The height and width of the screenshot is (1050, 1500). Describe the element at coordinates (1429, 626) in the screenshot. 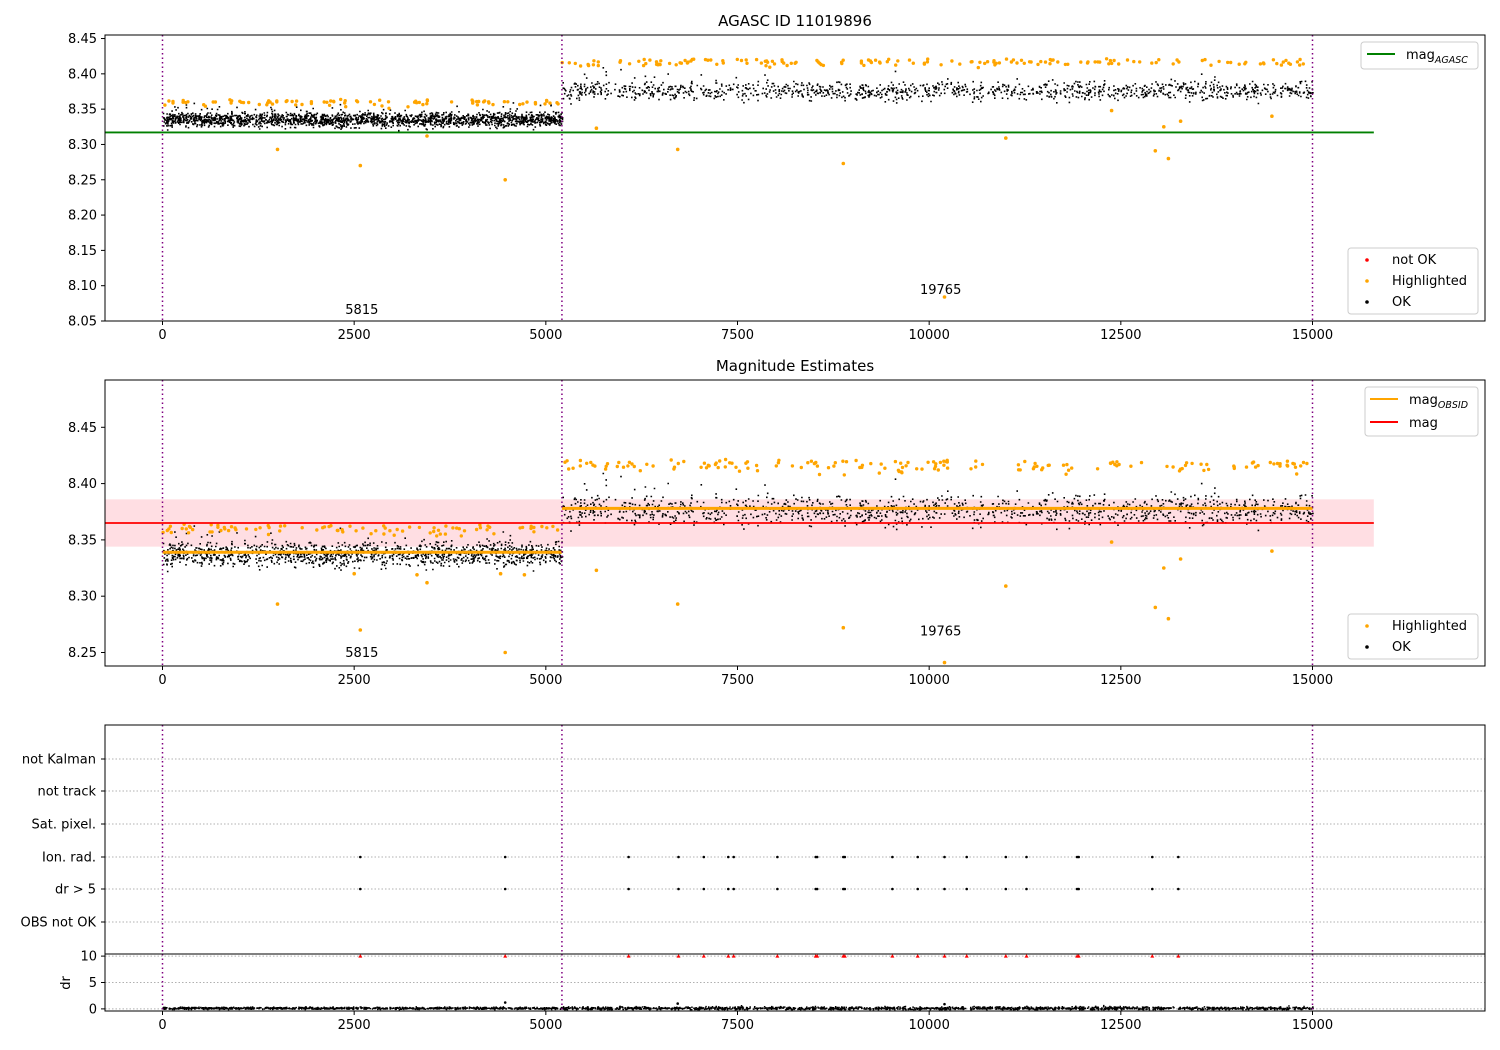

I see `p2-legend-highlighted: Highlighted` at that location.